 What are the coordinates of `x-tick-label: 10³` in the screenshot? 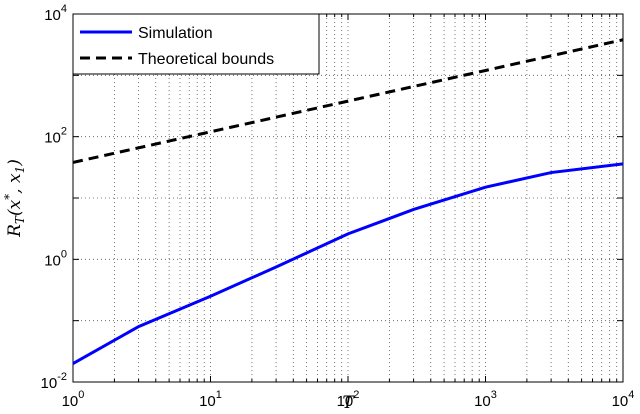 It's located at (485, 399).